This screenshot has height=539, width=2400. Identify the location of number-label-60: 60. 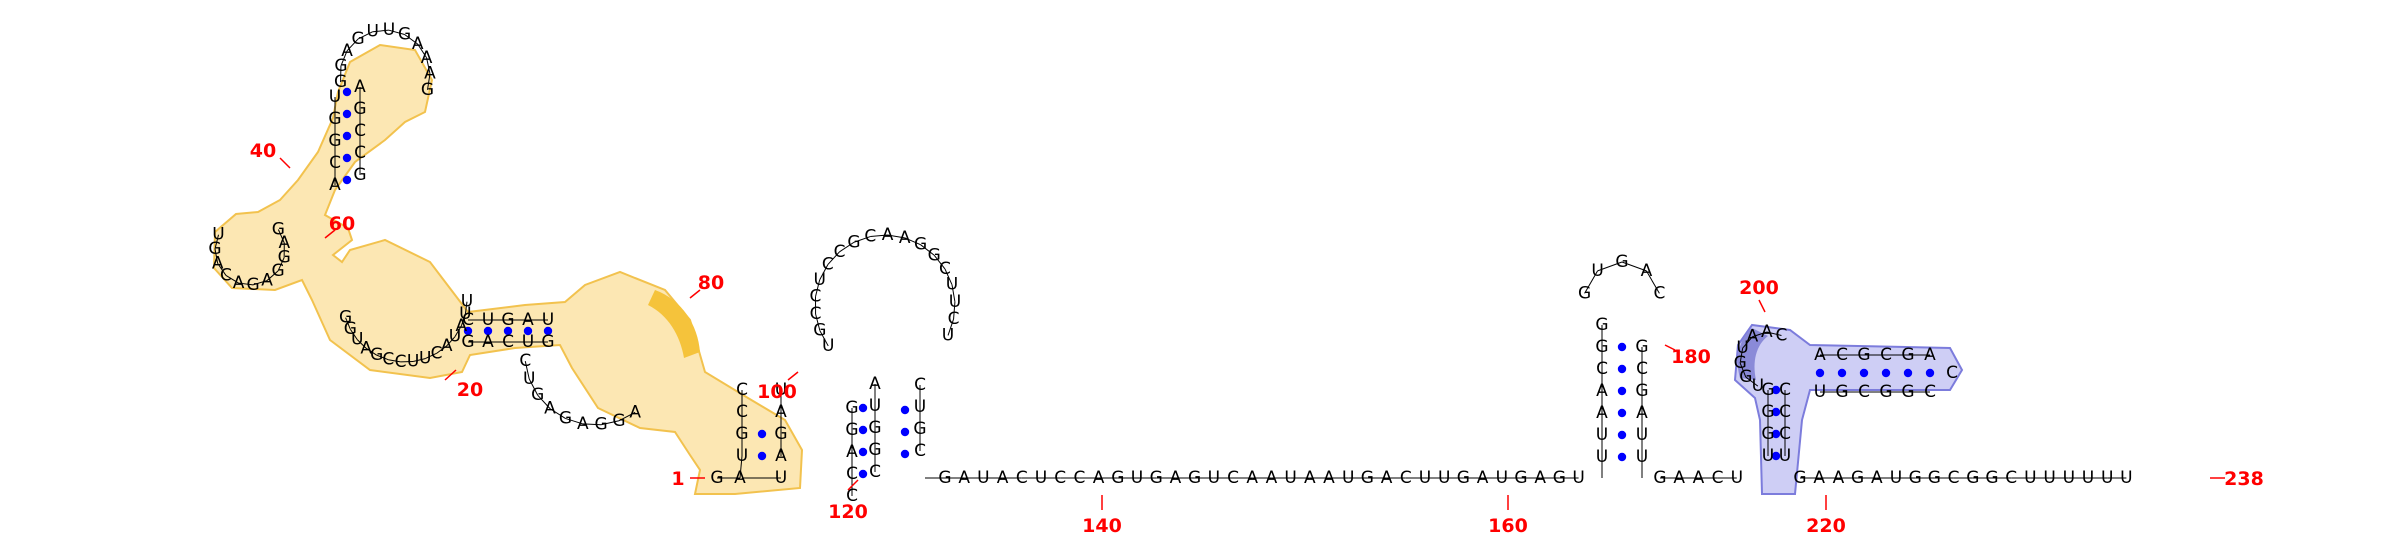
(342, 224).